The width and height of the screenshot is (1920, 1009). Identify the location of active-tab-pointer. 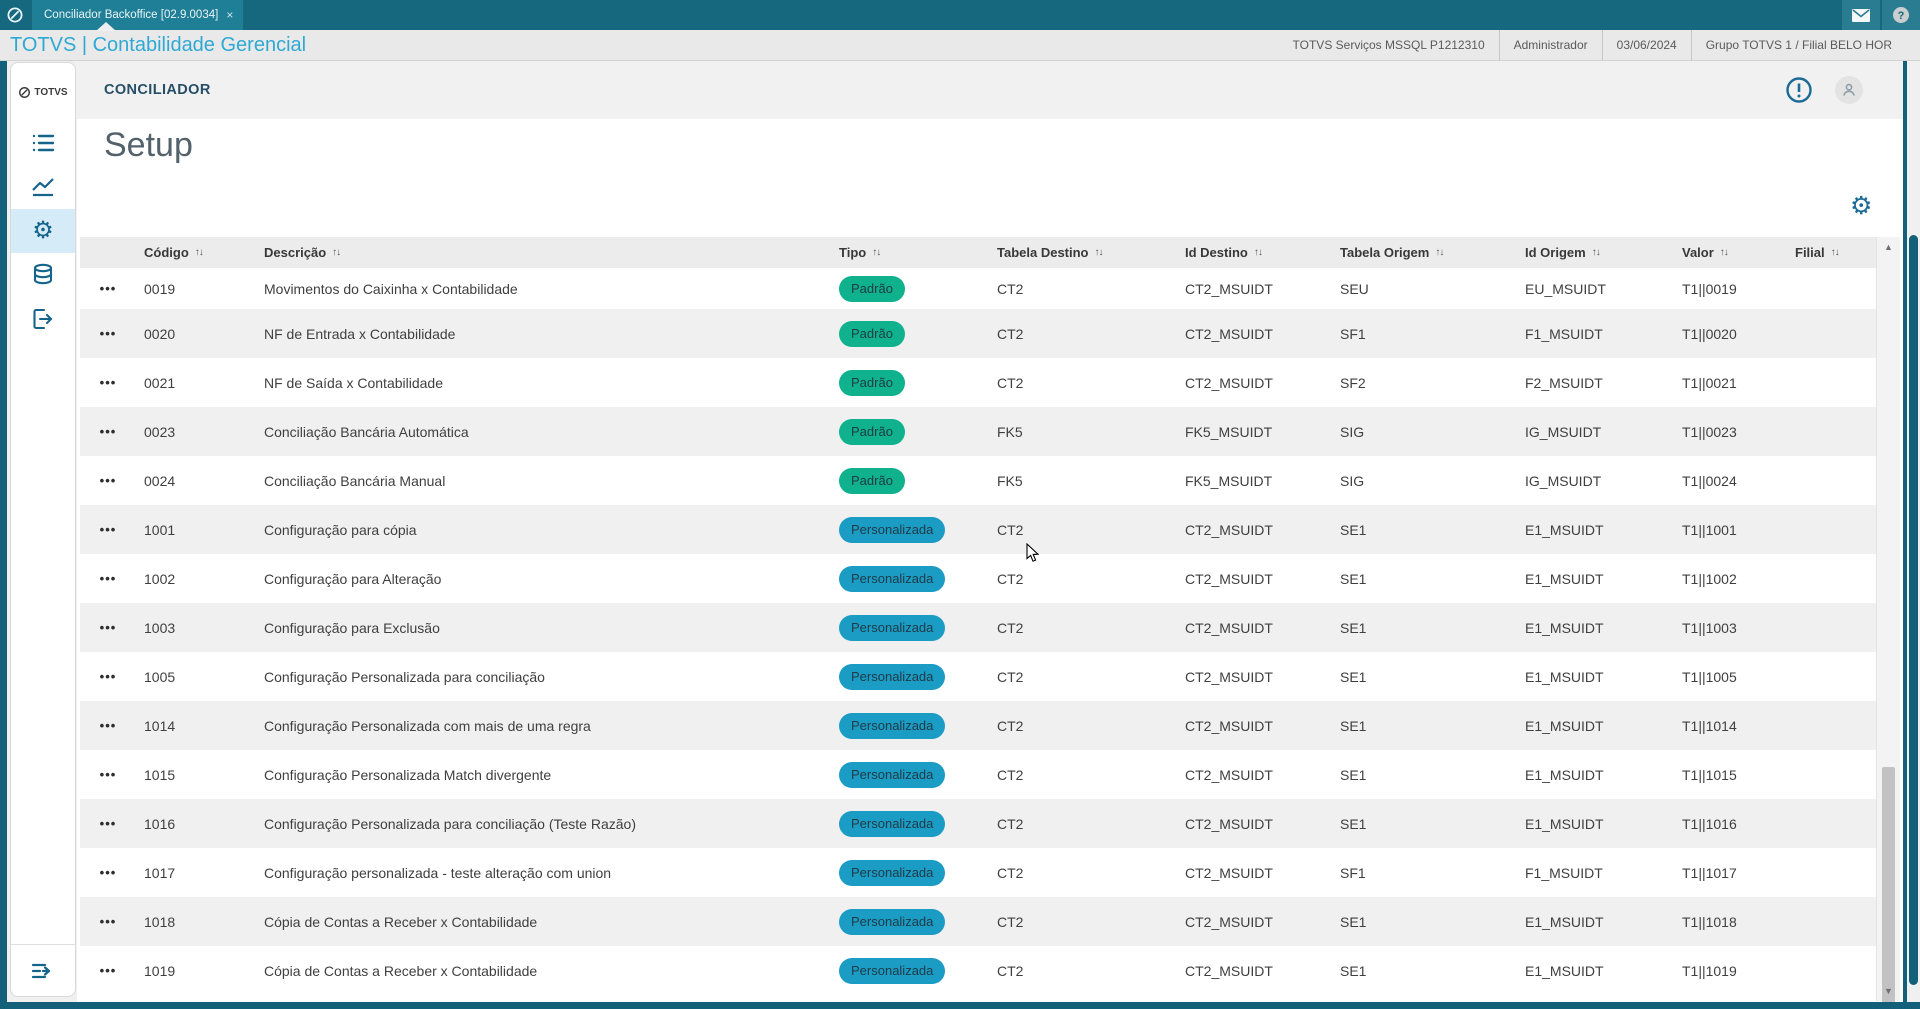
(106, 26).